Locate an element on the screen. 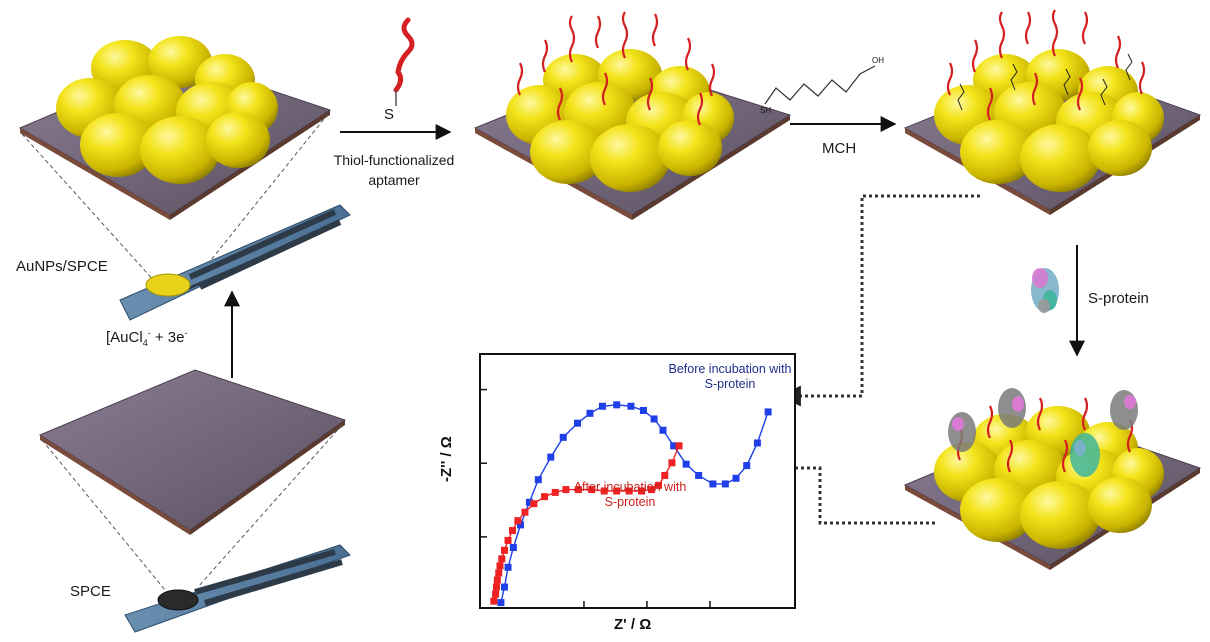 Image resolution: width=1210 pixels, height=642 pixels. chart-ylabel: -Z'' / Ω is located at coordinates (446, 459).